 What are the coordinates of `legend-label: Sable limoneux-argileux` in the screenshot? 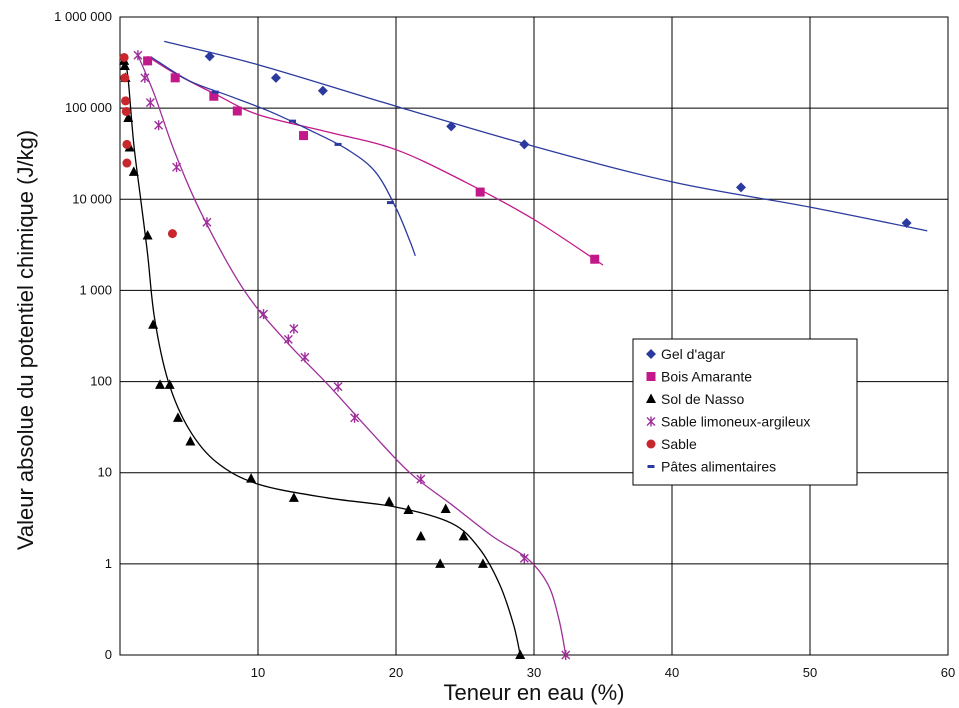 It's located at (735, 422).